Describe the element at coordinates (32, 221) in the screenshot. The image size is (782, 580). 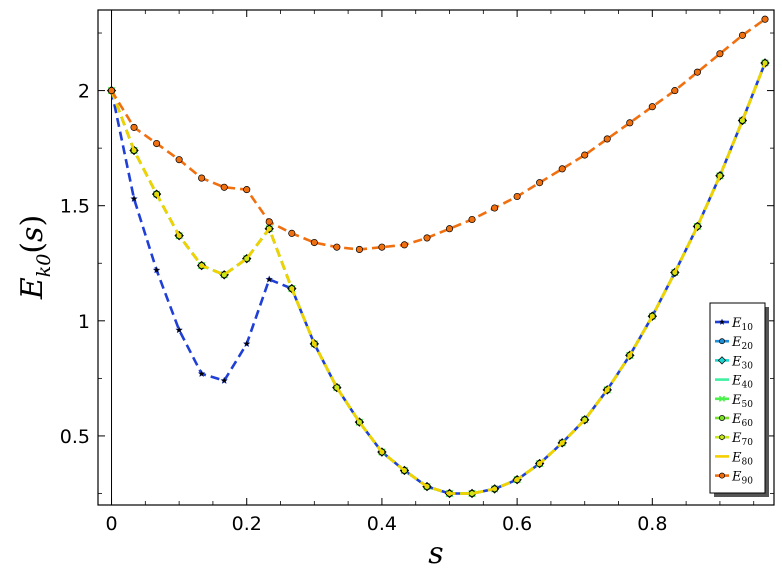
I see `y-label-close: )` at that location.